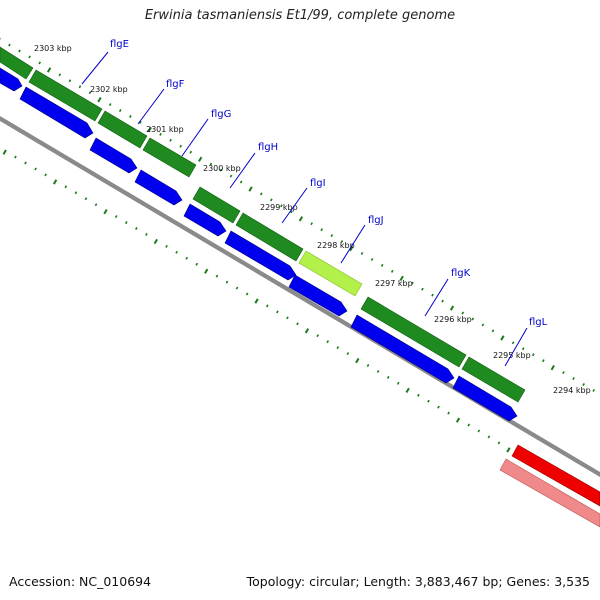 This screenshot has width=600, height=600. Describe the element at coordinates (453, 319) in the screenshot. I see `kbp-label: 2296 kbp` at that location.